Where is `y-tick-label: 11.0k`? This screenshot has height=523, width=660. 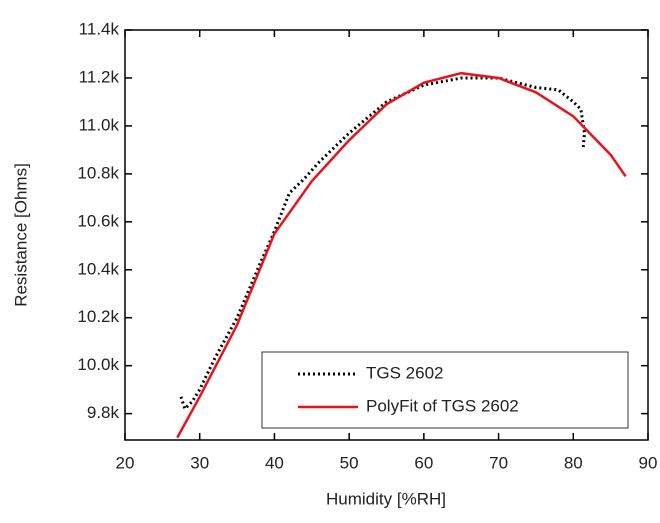
y-tick-label: 11.0k is located at coordinates (99, 124).